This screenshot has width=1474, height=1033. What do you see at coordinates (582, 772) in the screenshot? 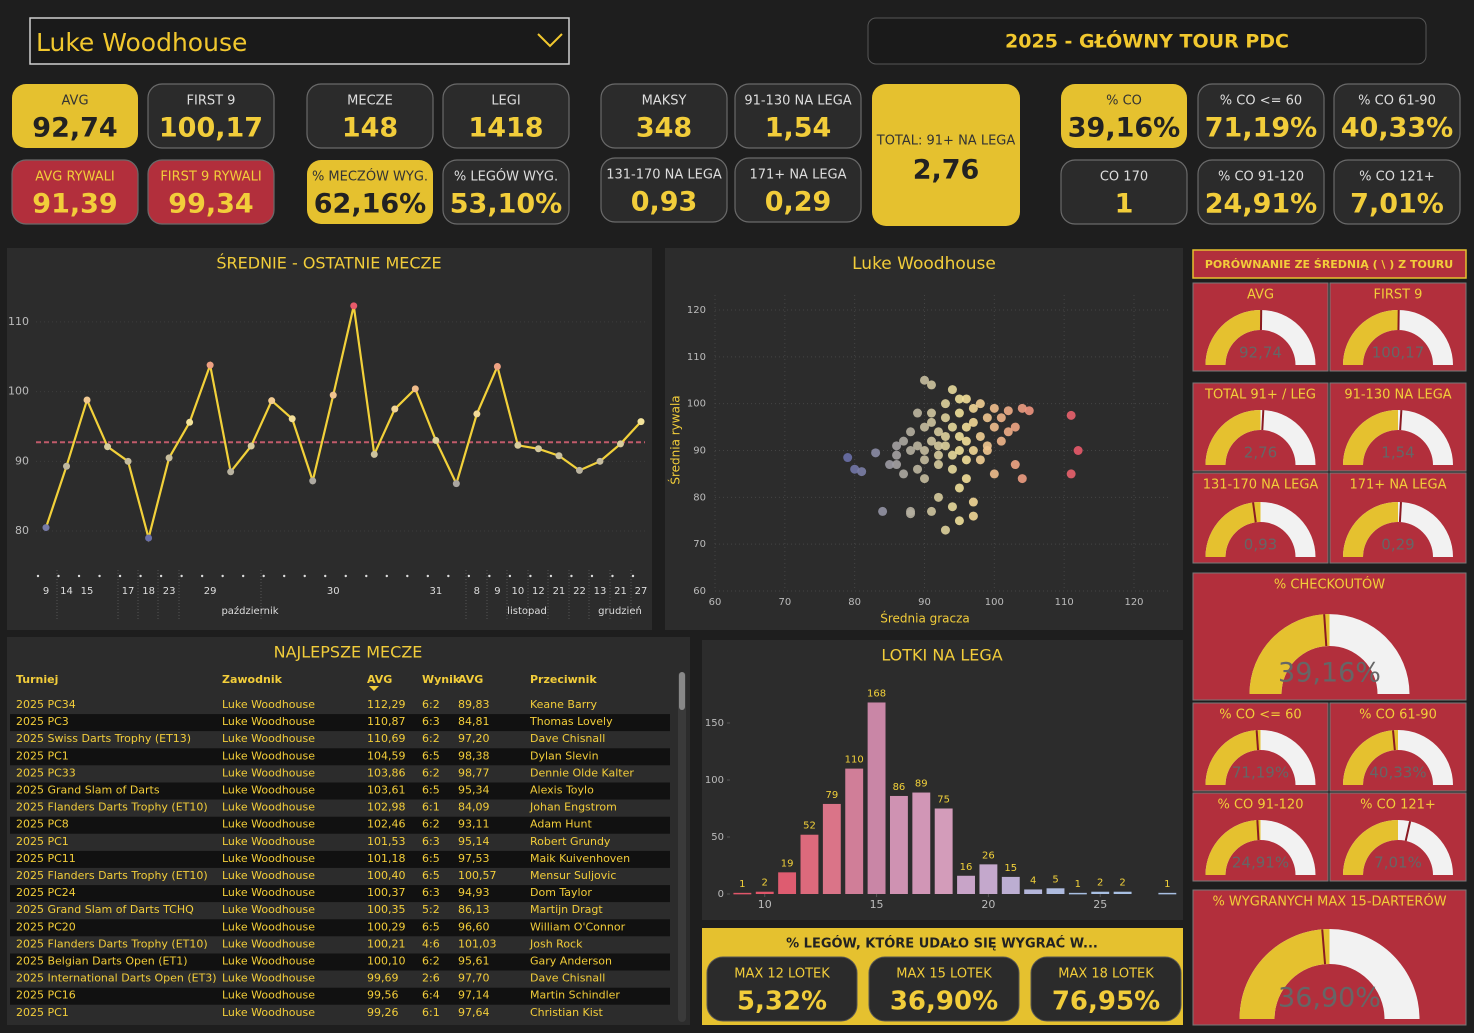
I see `table-cell: Dennie Olde Kalter` at bounding box center [582, 772].